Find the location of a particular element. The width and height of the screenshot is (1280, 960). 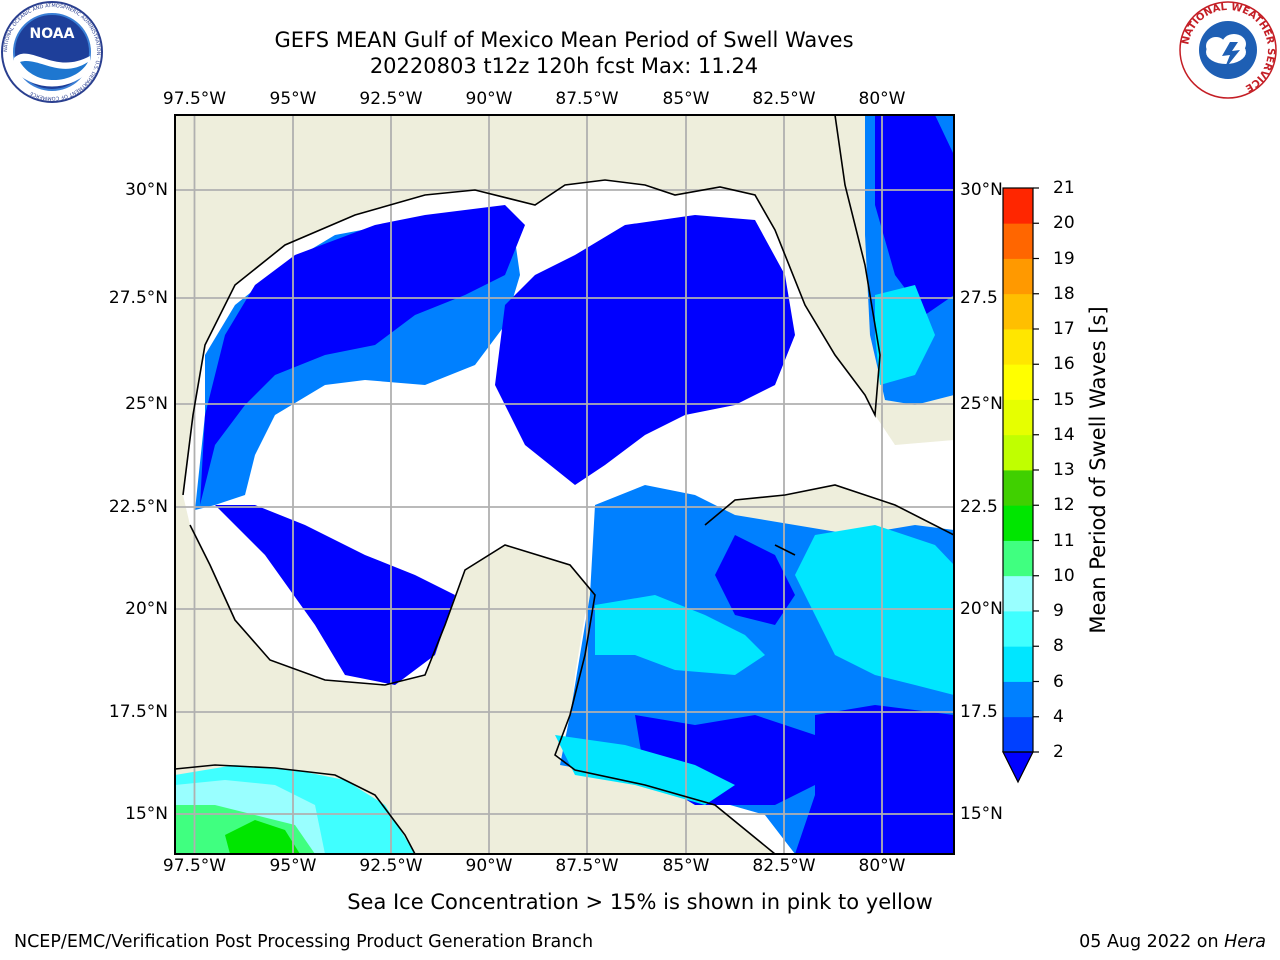

lon-label-bottom: 97.5°W is located at coordinates (194, 866).